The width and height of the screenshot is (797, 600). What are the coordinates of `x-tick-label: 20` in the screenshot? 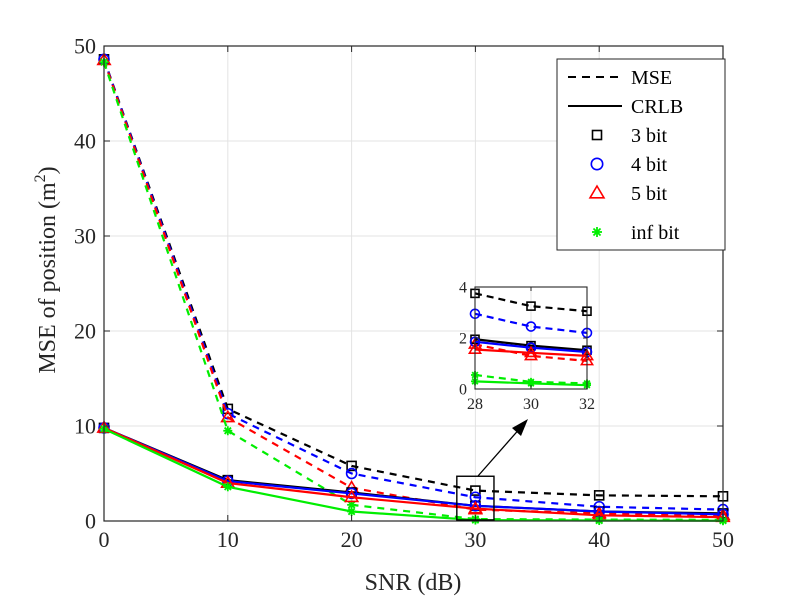 It's located at (352, 539).